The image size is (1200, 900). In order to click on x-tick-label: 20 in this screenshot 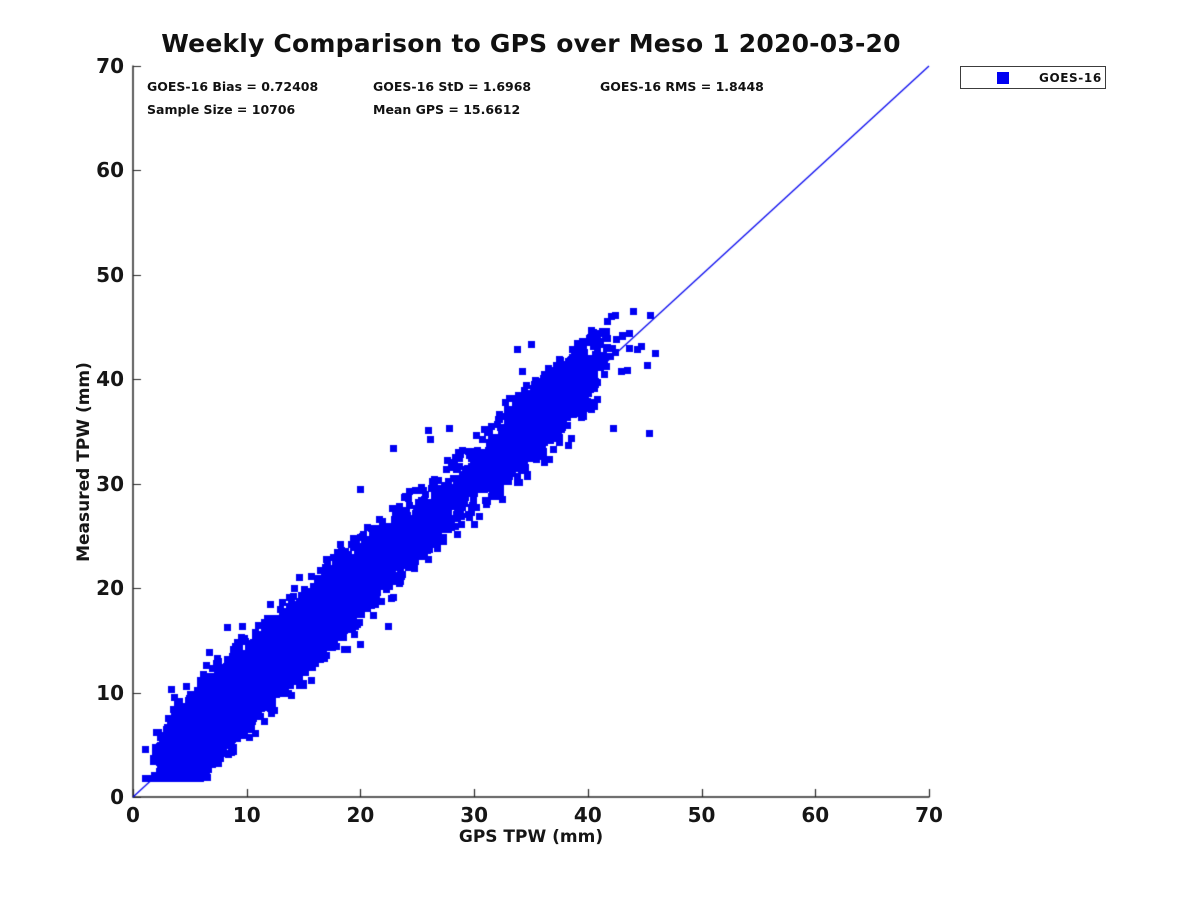, I will do `click(360, 815)`.